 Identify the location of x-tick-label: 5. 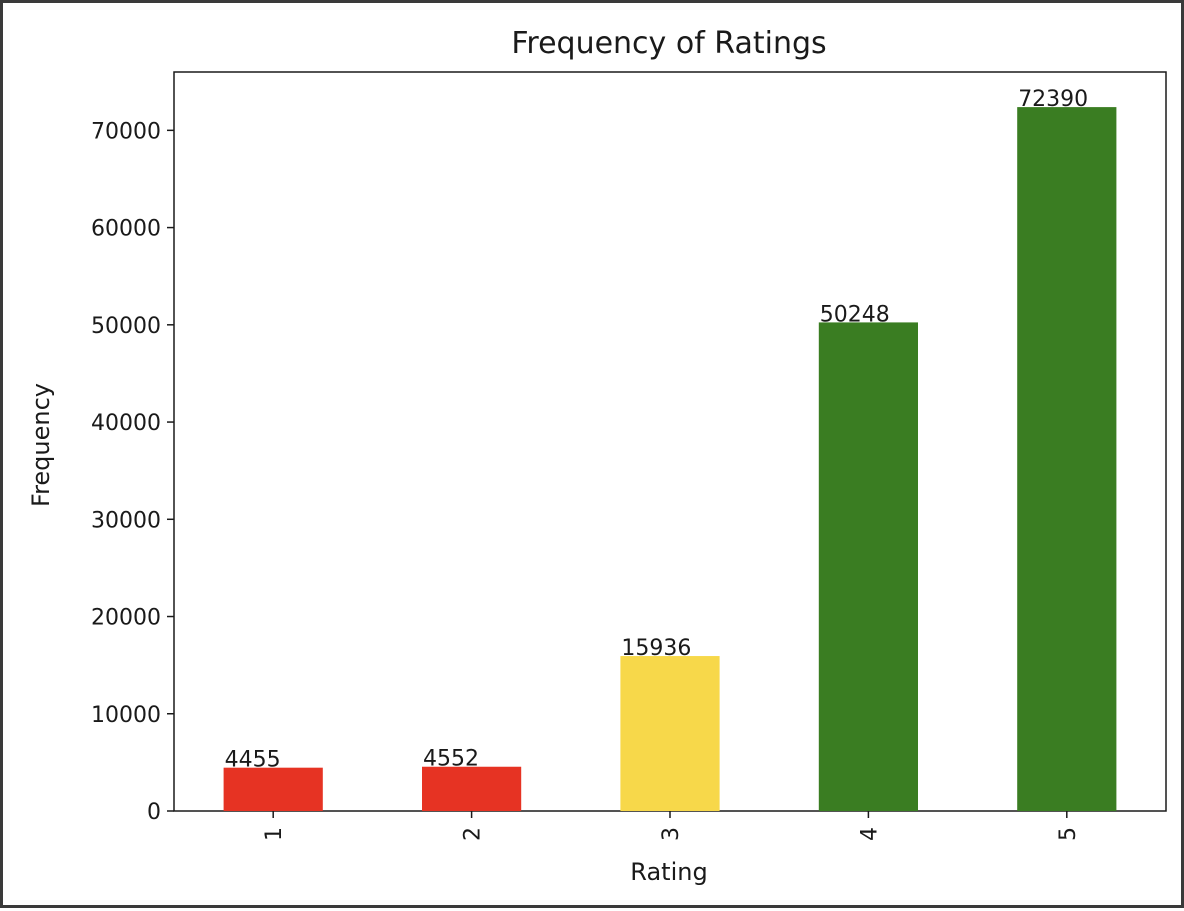
(1068, 834).